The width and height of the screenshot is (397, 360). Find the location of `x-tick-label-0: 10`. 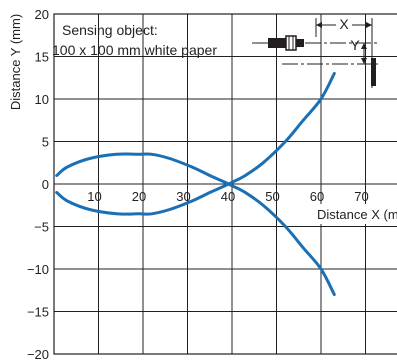

x-tick-label-0: 10 is located at coordinates (94, 196).